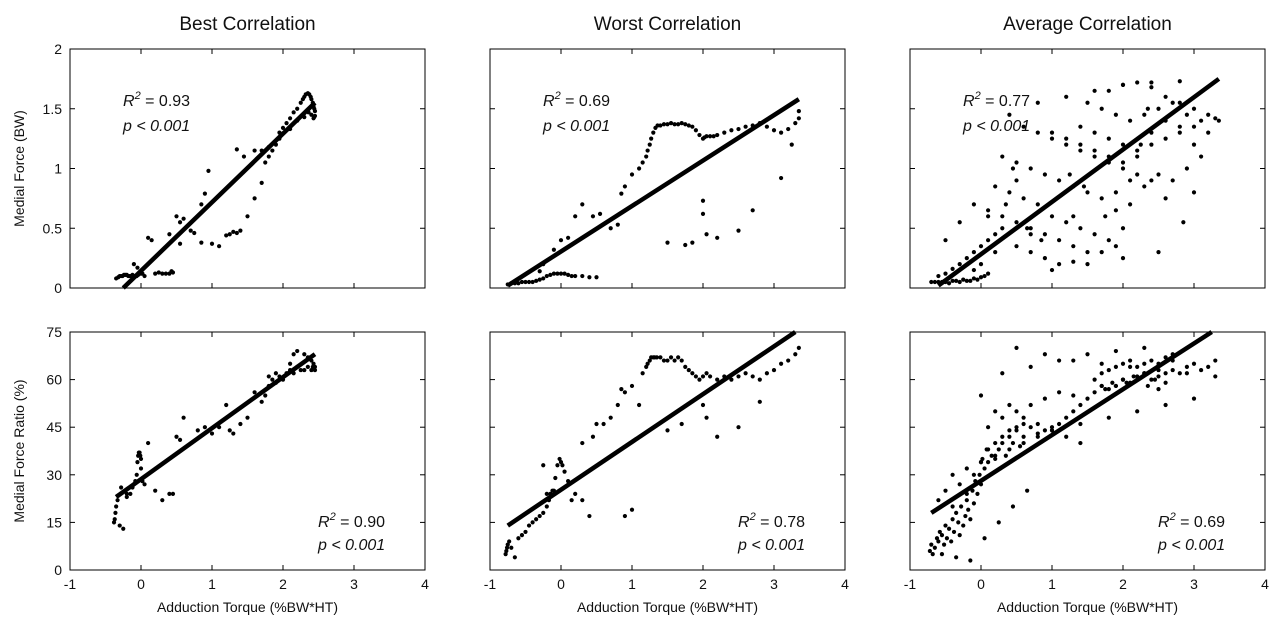 The width and height of the screenshot is (1269, 621). Describe the element at coordinates (576, 126) in the screenshot. I see `p-value-annotation: p < 0.001` at that location.